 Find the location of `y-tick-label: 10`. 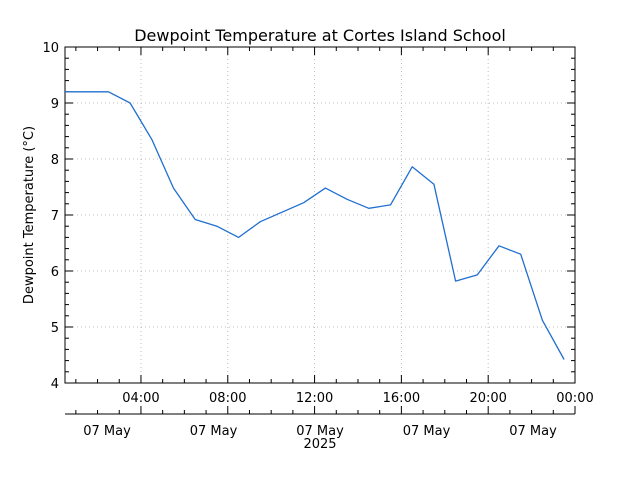

y-tick-label: 10 is located at coordinates (50, 48).